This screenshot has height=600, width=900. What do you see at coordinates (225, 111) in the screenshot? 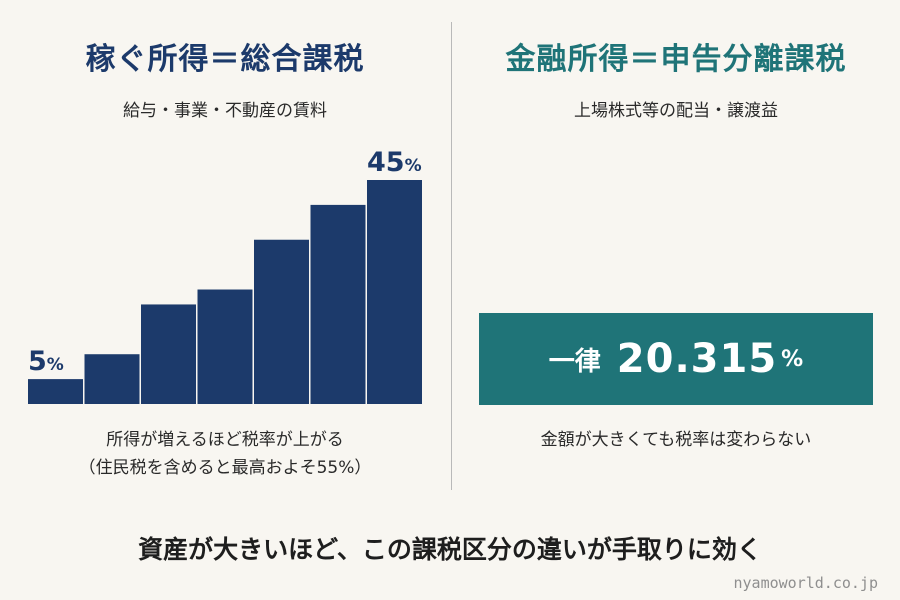
I see `left-subtitle: 給与・事業・不動産の賃料` at bounding box center [225, 111].